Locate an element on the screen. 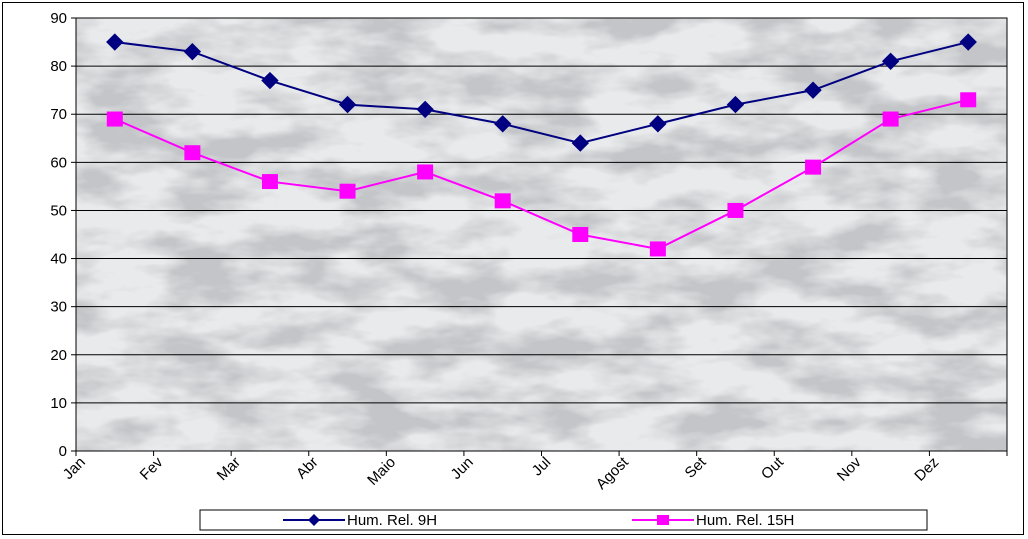 This screenshot has width=1028, height=539. series-2-point-jan is located at coordinates (114, 119).